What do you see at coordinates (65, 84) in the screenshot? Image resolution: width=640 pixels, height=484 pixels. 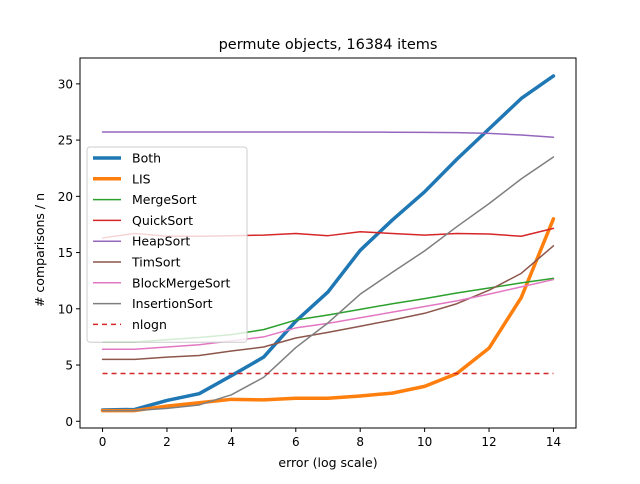 I see `y-tick-label: 30` at bounding box center [65, 84].